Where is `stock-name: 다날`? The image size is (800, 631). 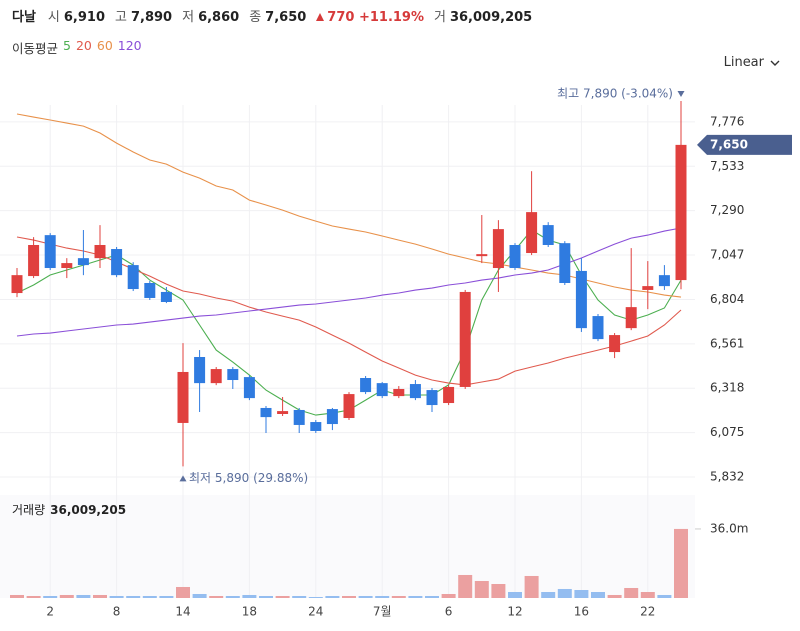 stock-name: 다날 is located at coordinates (24, 17).